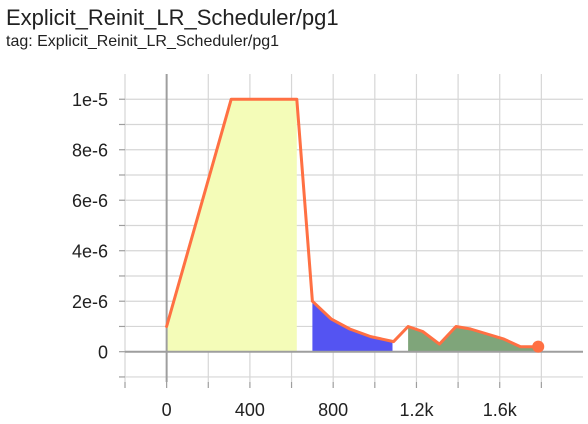  What do you see at coordinates (416, 410) in the screenshot?
I see `x-tick-label: 1.2k` at bounding box center [416, 410].